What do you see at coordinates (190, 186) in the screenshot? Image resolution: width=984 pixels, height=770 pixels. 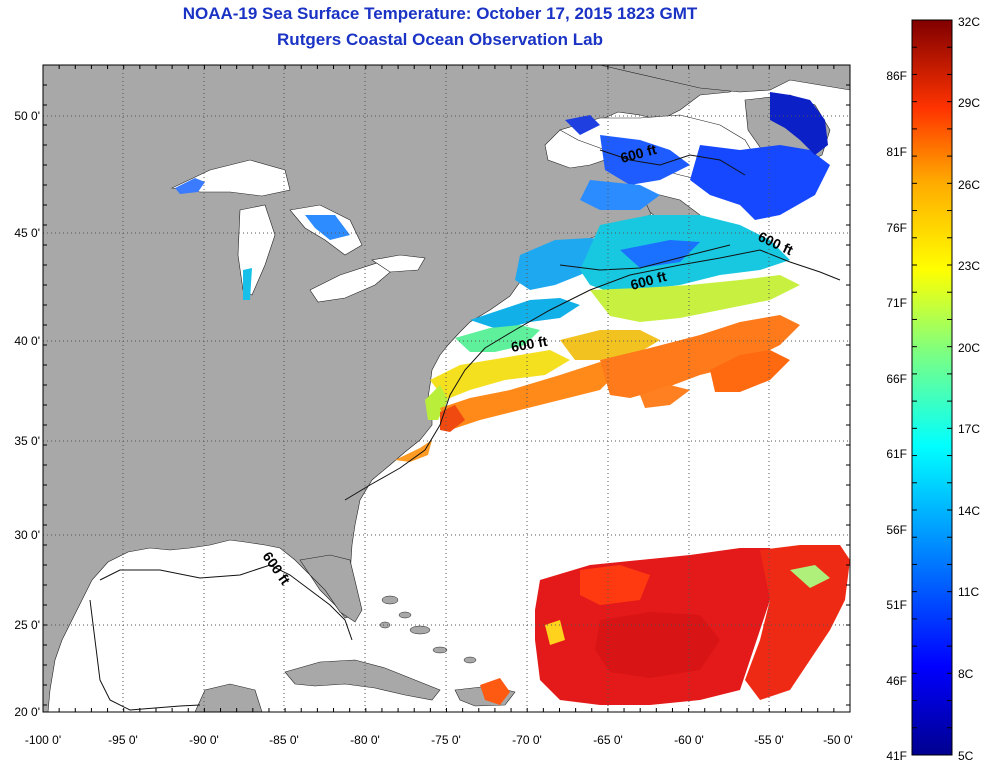 I see `lake-superior-sst` at bounding box center [190, 186].